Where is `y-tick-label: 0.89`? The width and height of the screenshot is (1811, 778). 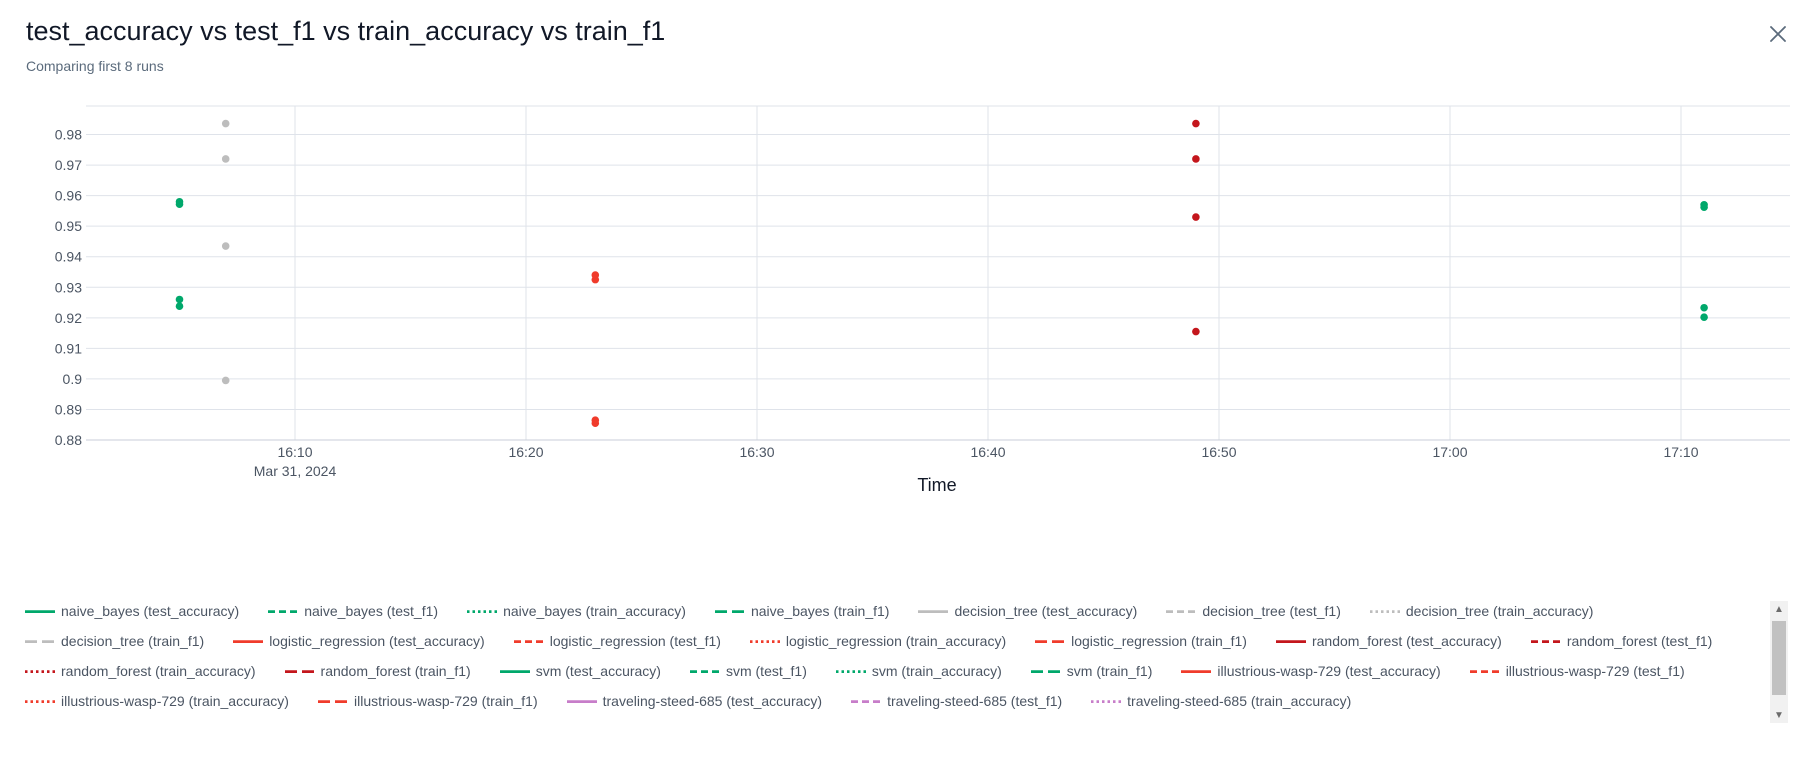
y-tick-label: 0.89 is located at coordinates (68, 409).